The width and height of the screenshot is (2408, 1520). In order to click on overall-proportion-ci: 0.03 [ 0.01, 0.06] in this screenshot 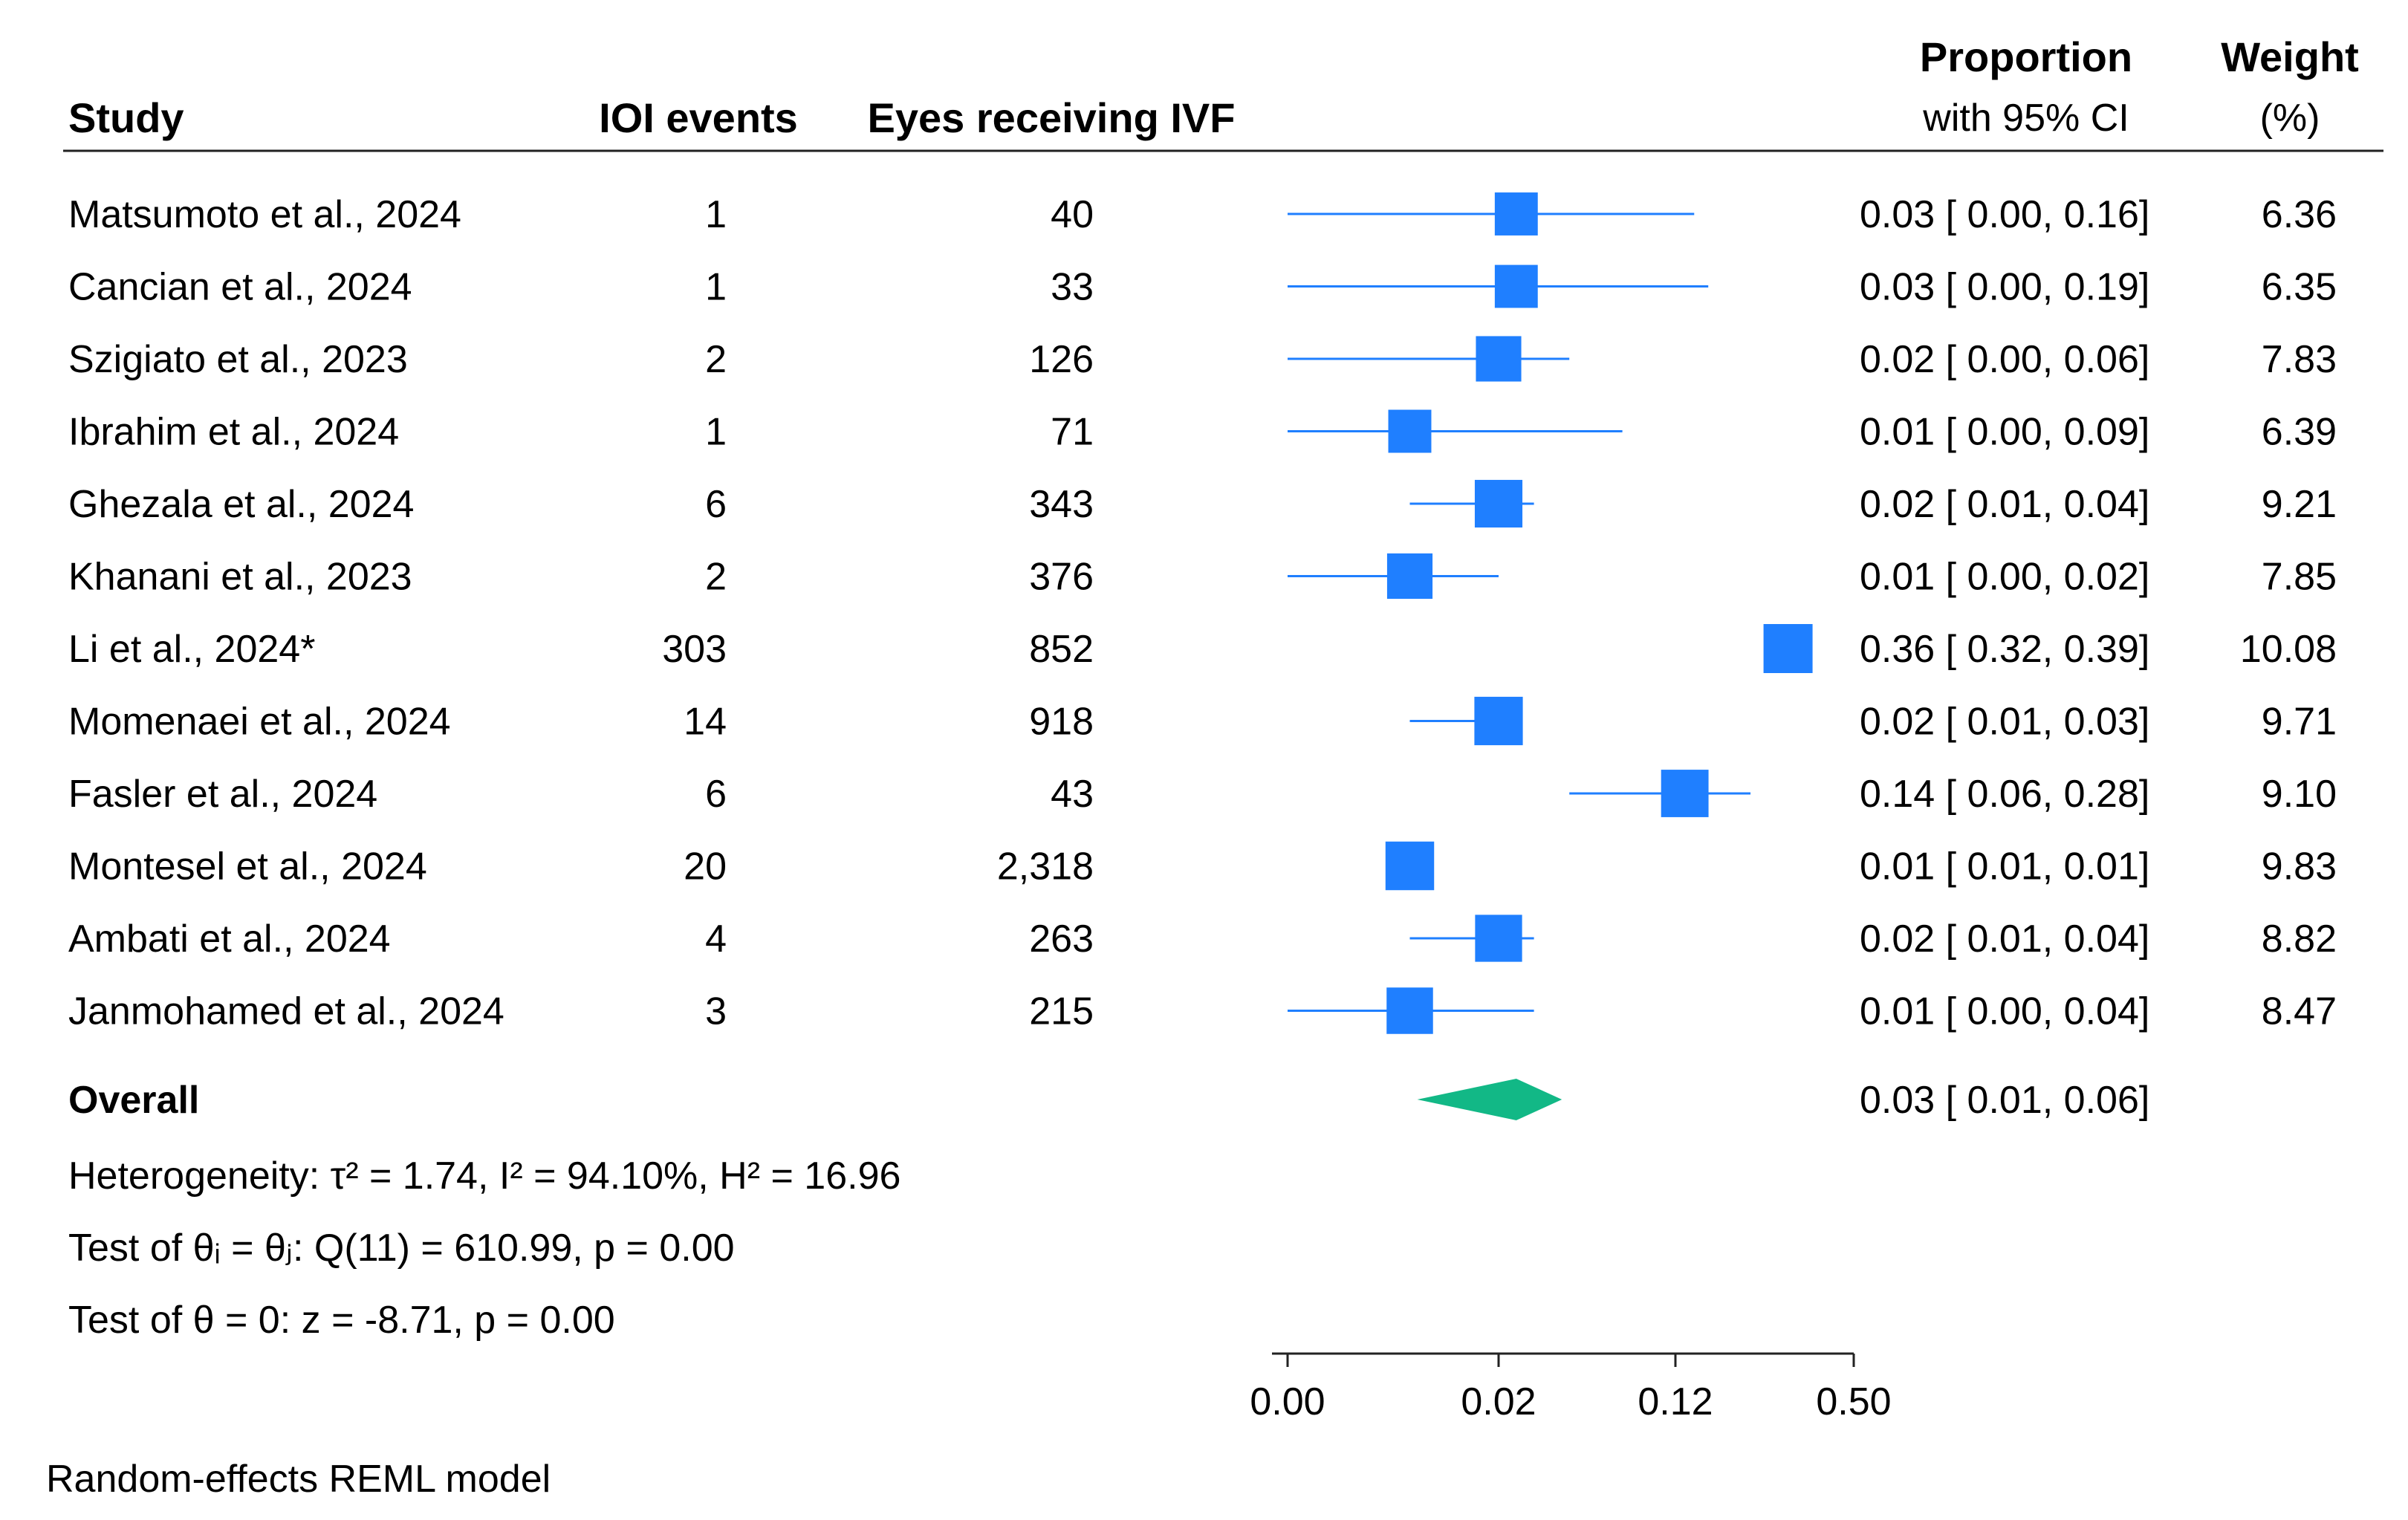, I will do `click(2004, 1100)`.